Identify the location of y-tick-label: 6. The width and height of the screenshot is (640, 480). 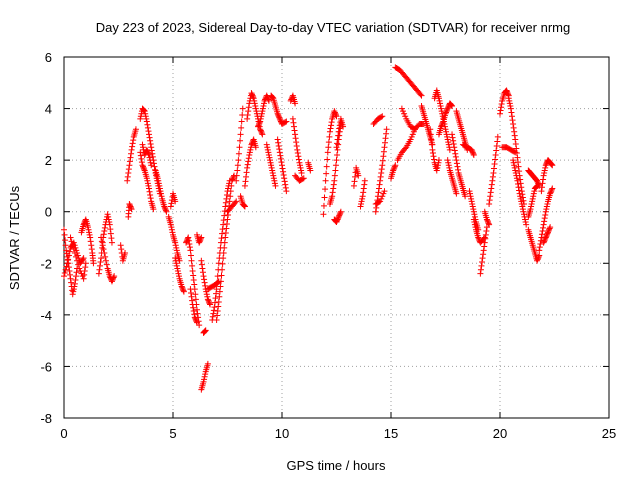
(48, 57).